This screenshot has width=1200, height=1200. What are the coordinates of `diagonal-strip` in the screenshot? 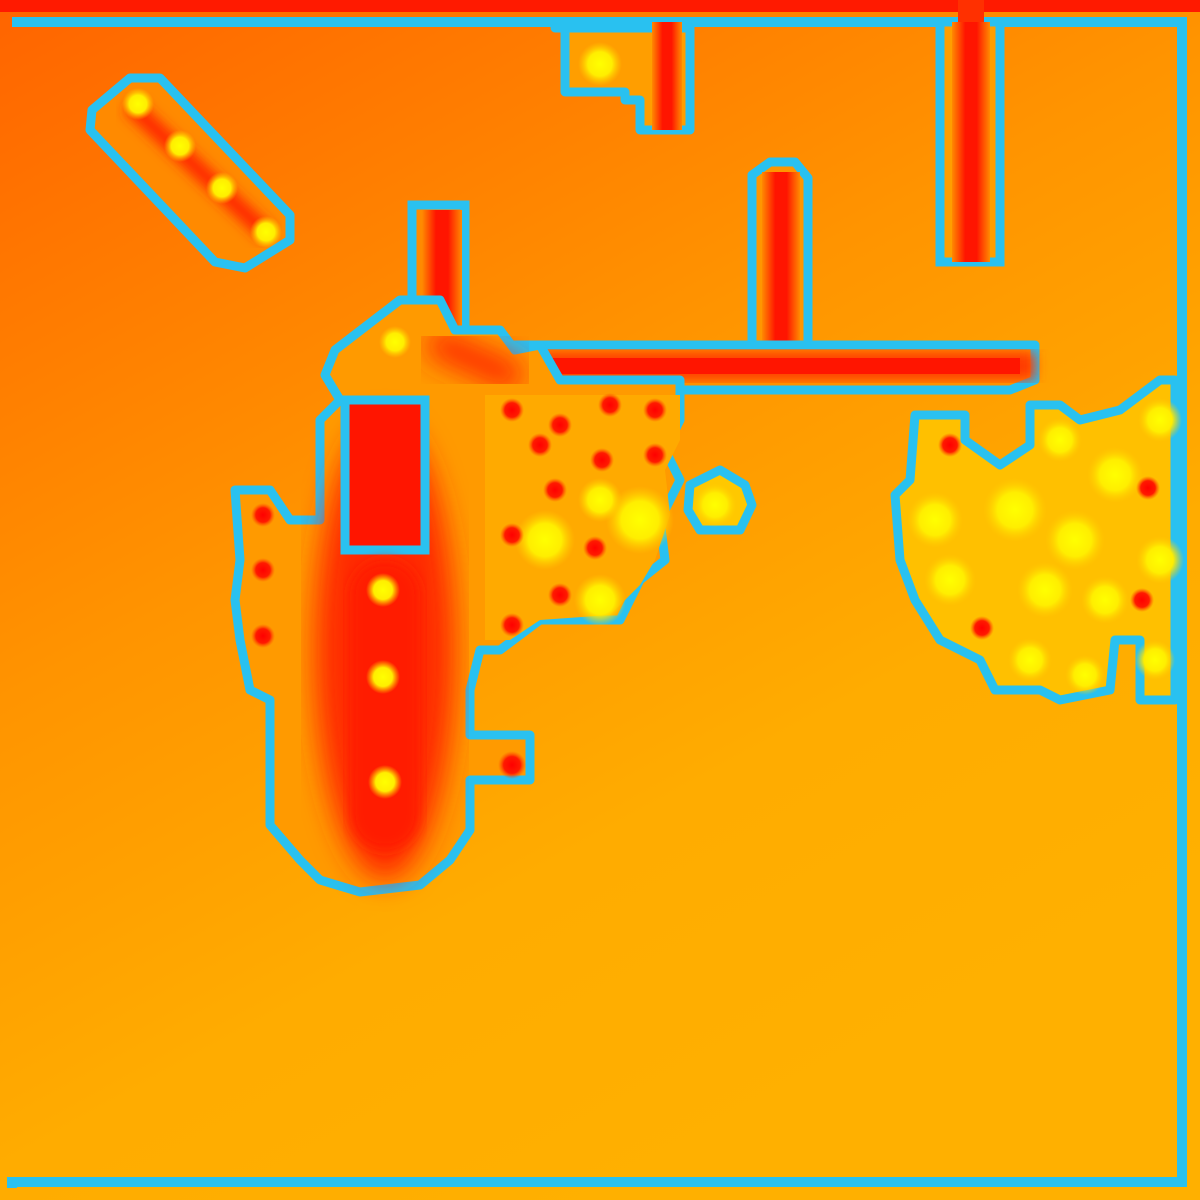 It's located at (190, 173).